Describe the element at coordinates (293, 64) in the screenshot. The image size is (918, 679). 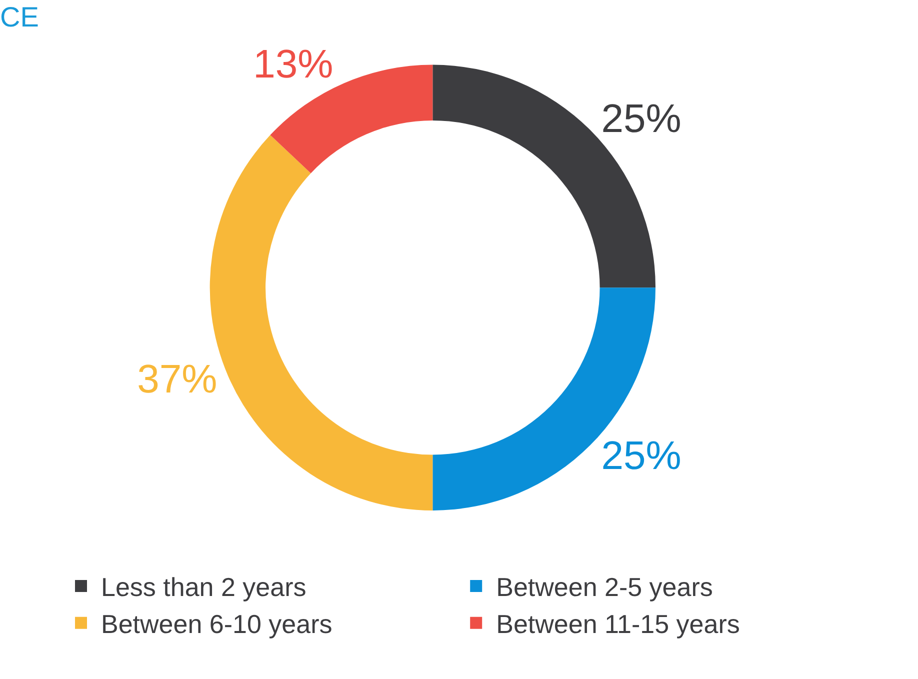
I see `data-label: 13%` at that location.